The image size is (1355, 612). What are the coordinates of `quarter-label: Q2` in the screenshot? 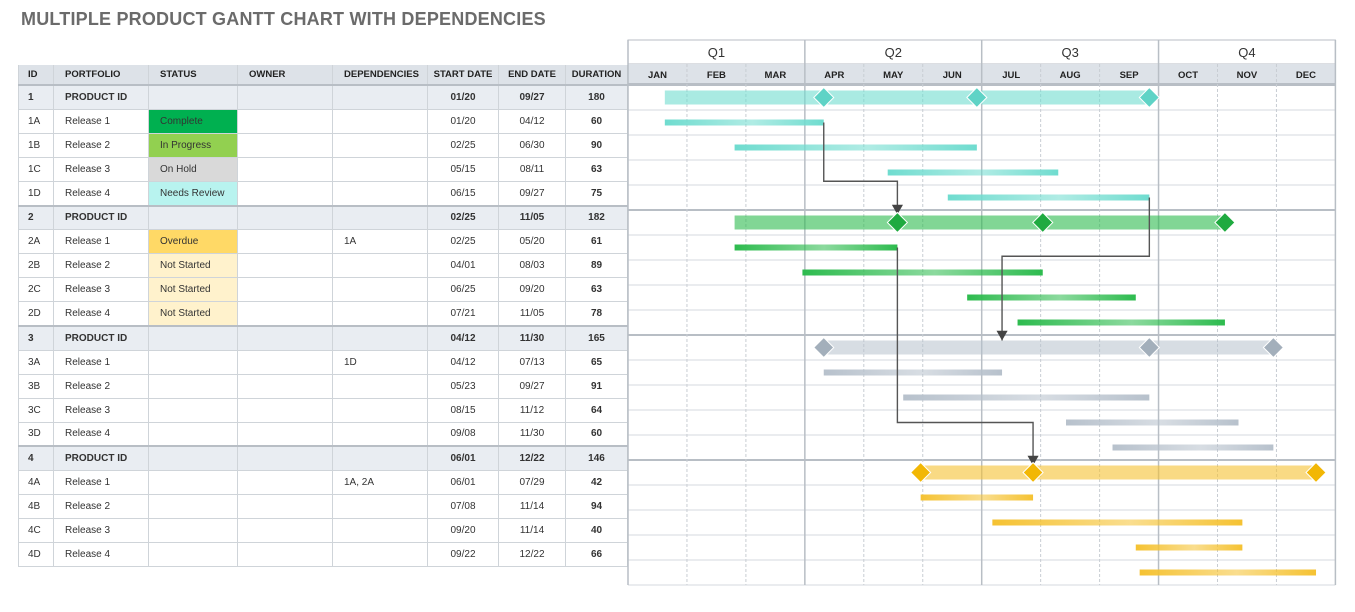 It's located at (893, 52).